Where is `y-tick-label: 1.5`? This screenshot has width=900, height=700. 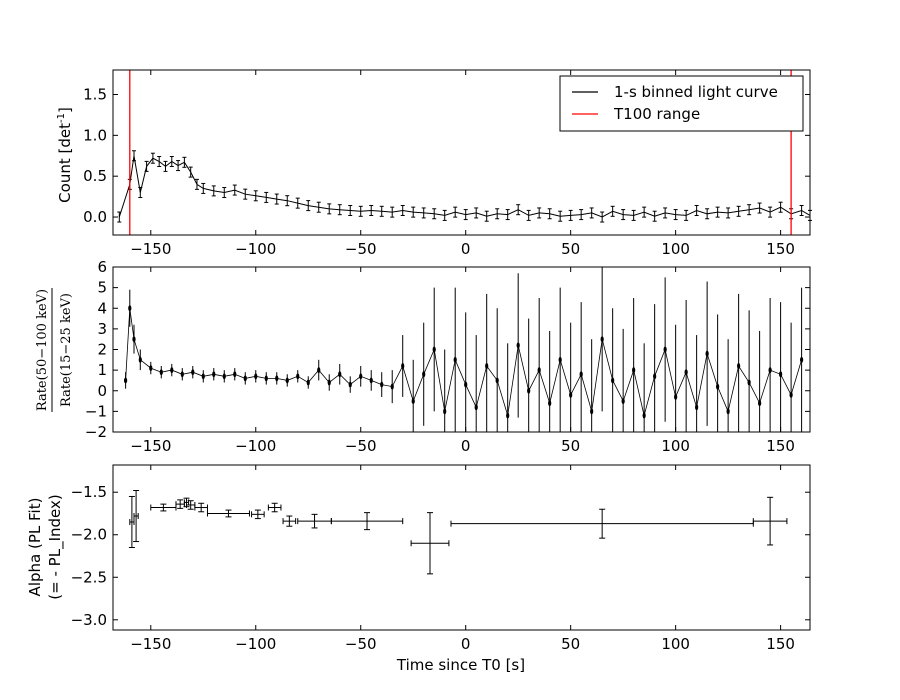
y-tick-label: 1.5 is located at coordinates (95, 95).